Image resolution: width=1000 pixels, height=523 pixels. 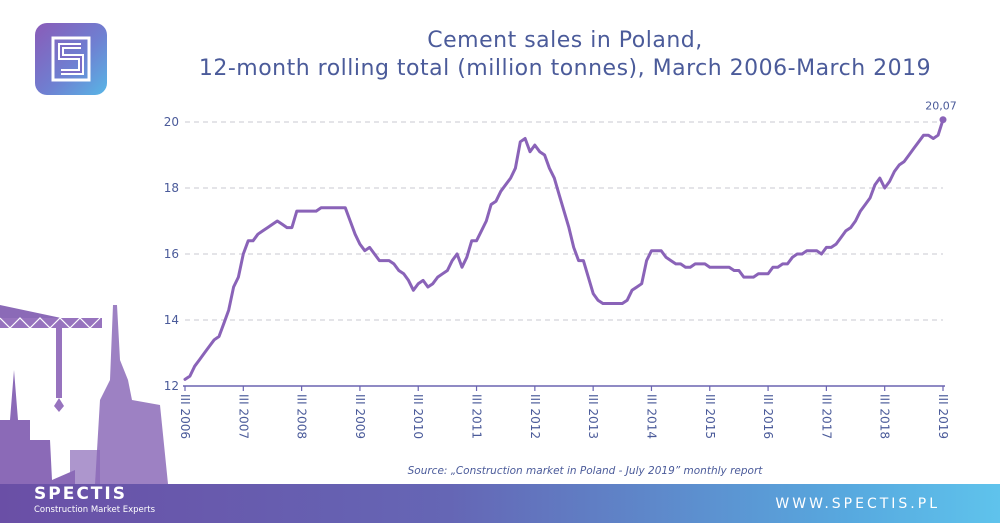 I want to click on construction-silhouette, so click(x=84, y=394).